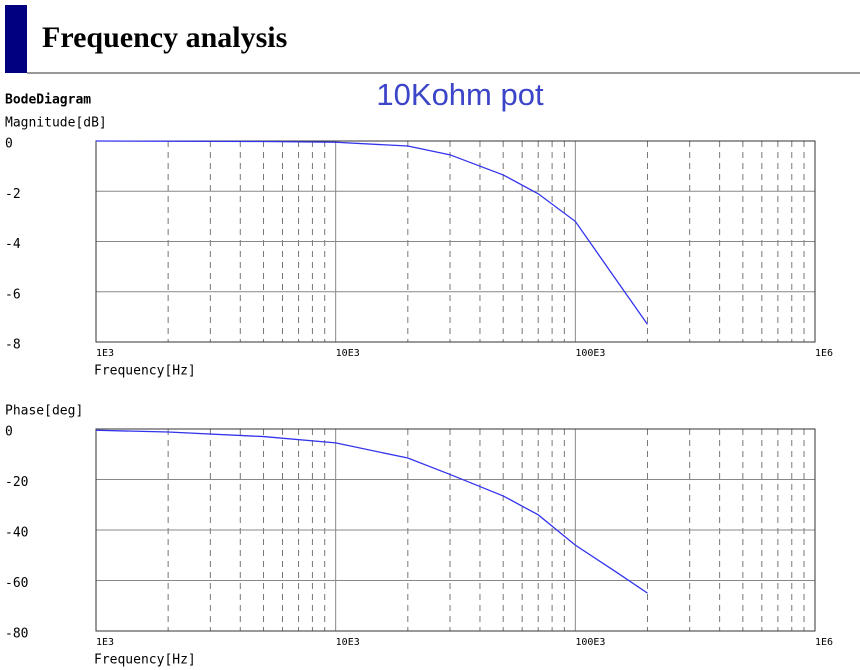 The height and width of the screenshot is (670, 860). What do you see at coordinates (16, 533) in the screenshot?
I see `y-tick-label: -40` at bounding box center [16, 533].